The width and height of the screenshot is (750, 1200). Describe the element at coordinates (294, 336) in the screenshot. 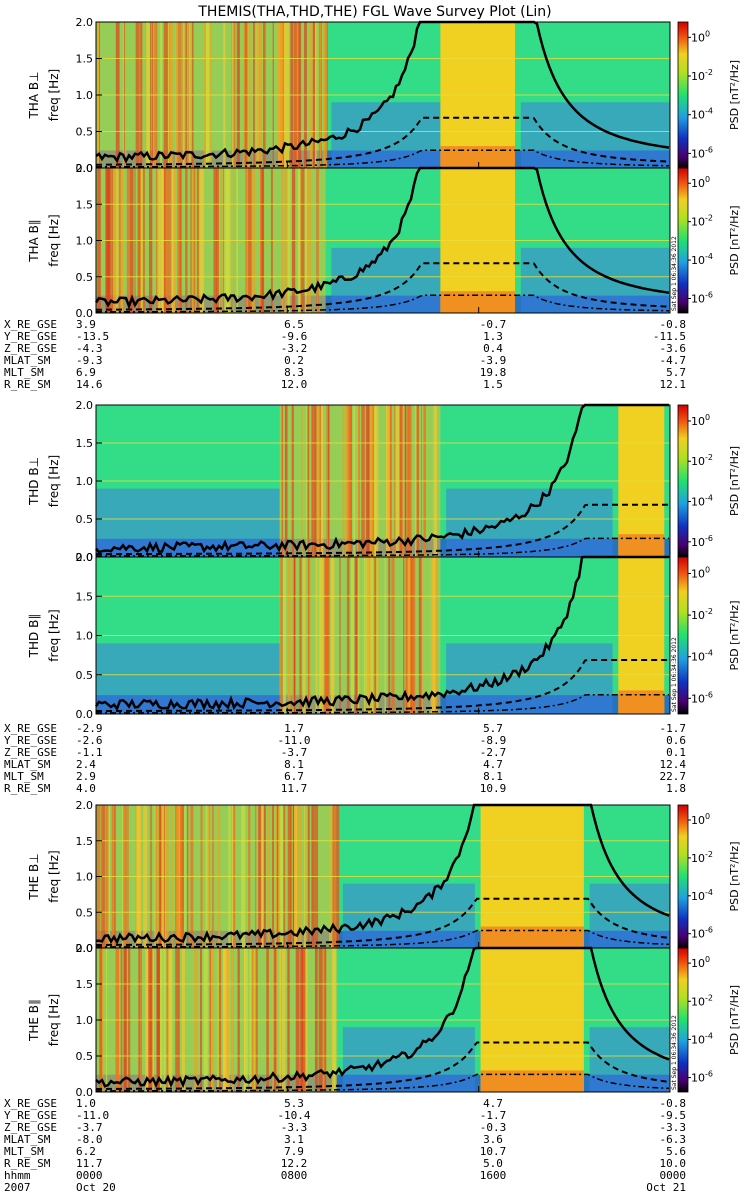

I see `ephemeris-value: -9.6` at that location.